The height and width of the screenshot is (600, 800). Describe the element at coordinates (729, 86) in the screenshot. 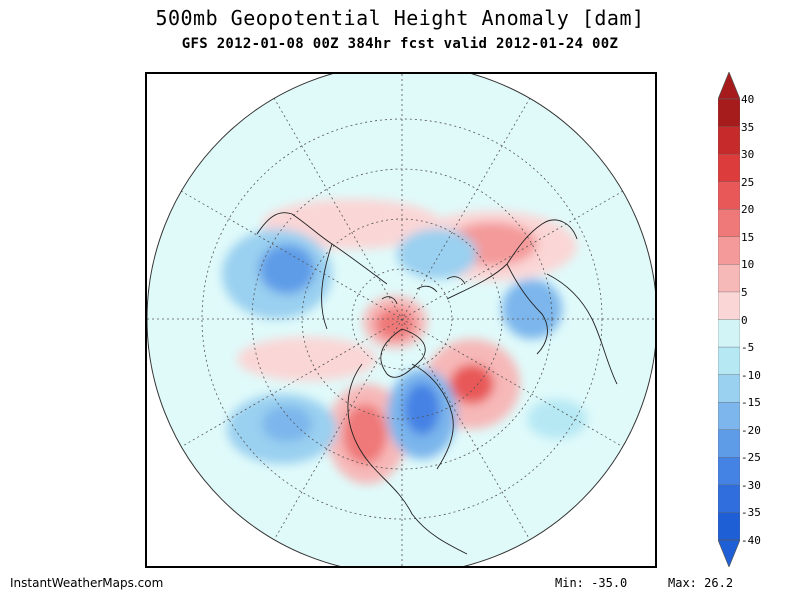

I see `colorbar-arrow-top` at that location.